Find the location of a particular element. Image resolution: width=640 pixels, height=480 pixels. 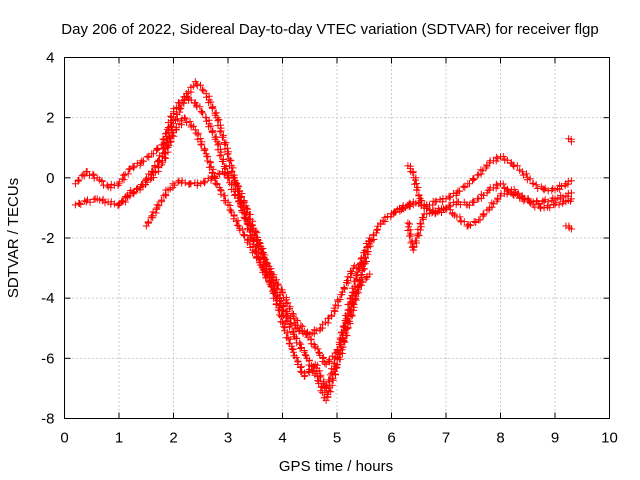

x-tick-label: 2 is located at coordinates (173, 438).